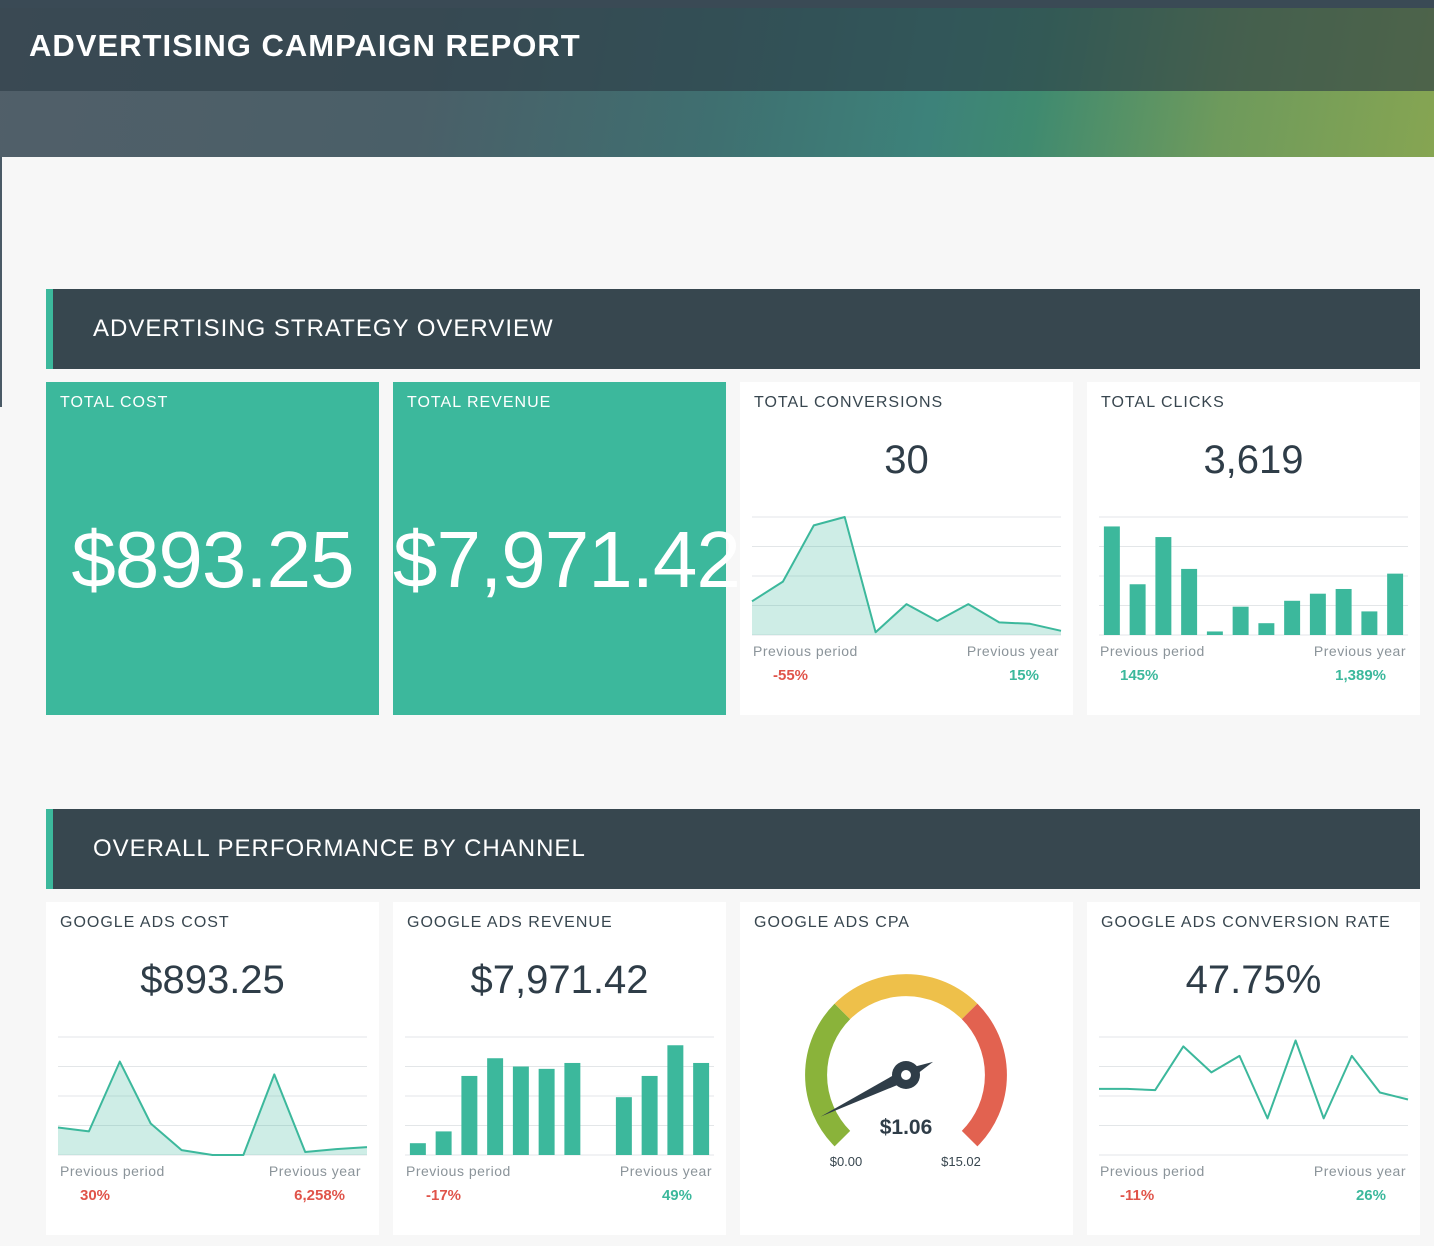 The height and width of the screenshot is (1246, 1434). Describe the element at coordinates (733, 329) in the screenshot. I see `section-header-overview: ADVERTISING STRATEGY OVERVIEW` at that location.